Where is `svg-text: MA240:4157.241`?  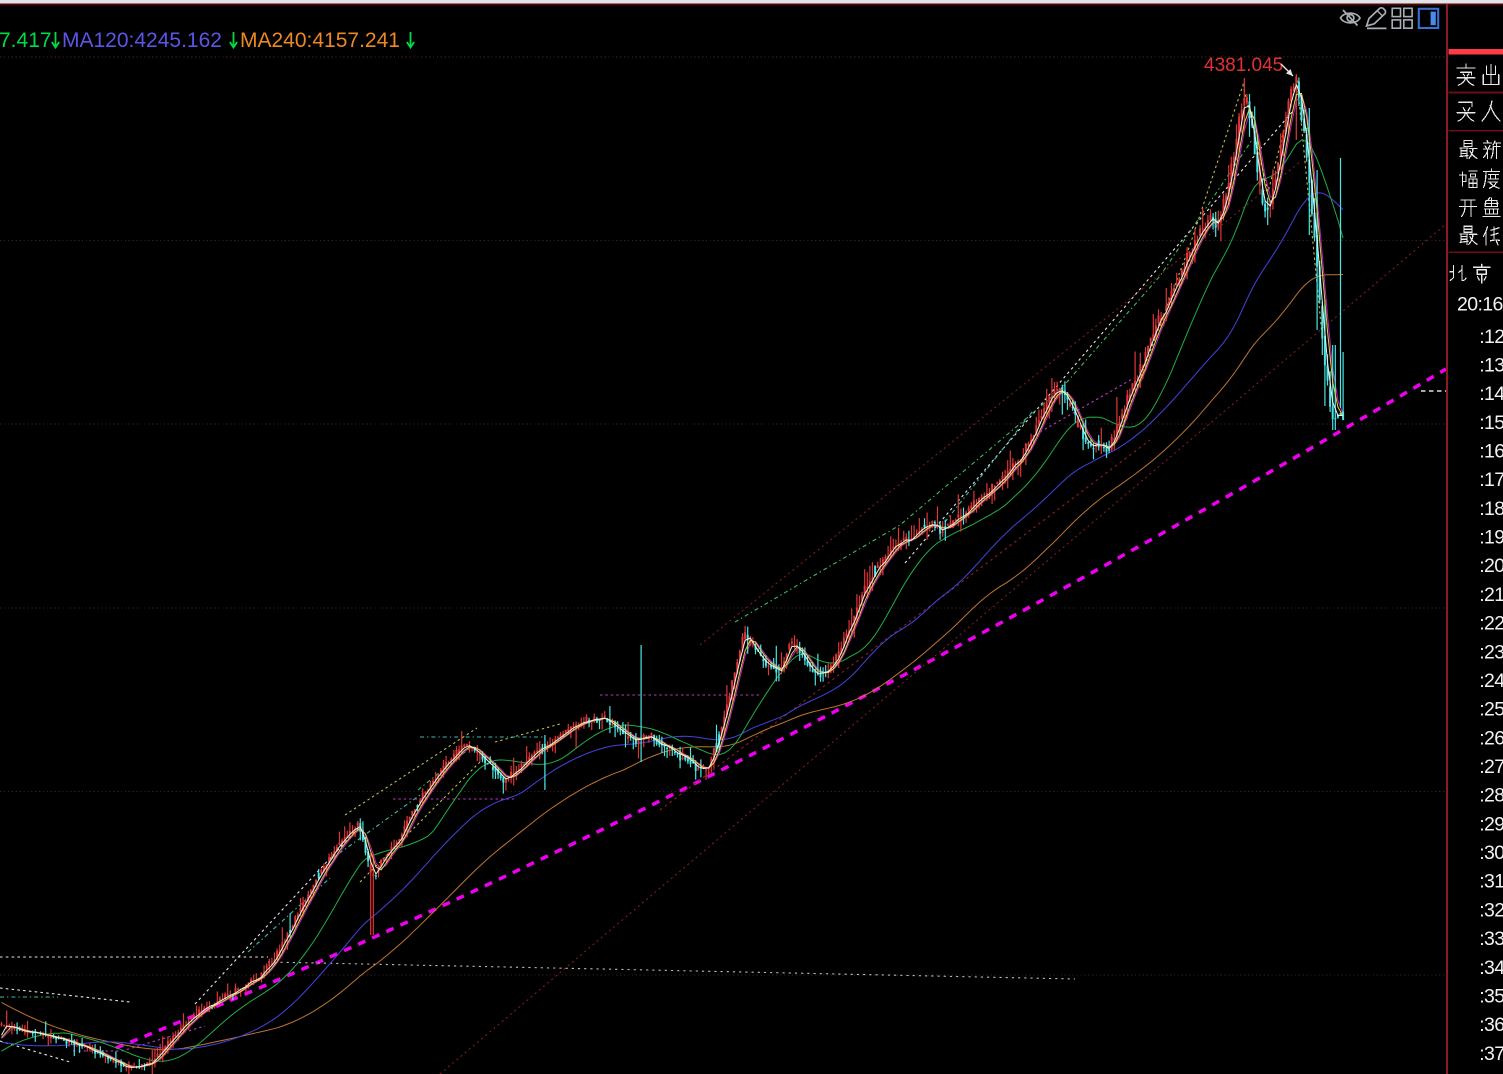 svg-text: MA240:4157.241 is located at coordinates (320, 40).